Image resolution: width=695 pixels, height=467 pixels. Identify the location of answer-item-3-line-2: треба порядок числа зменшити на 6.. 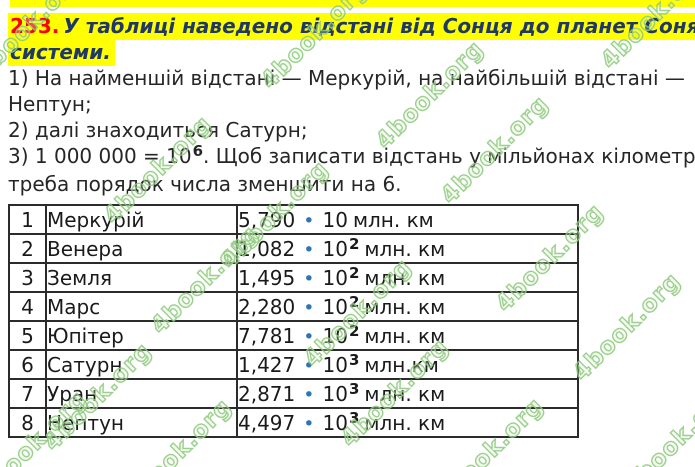
(205, 184).